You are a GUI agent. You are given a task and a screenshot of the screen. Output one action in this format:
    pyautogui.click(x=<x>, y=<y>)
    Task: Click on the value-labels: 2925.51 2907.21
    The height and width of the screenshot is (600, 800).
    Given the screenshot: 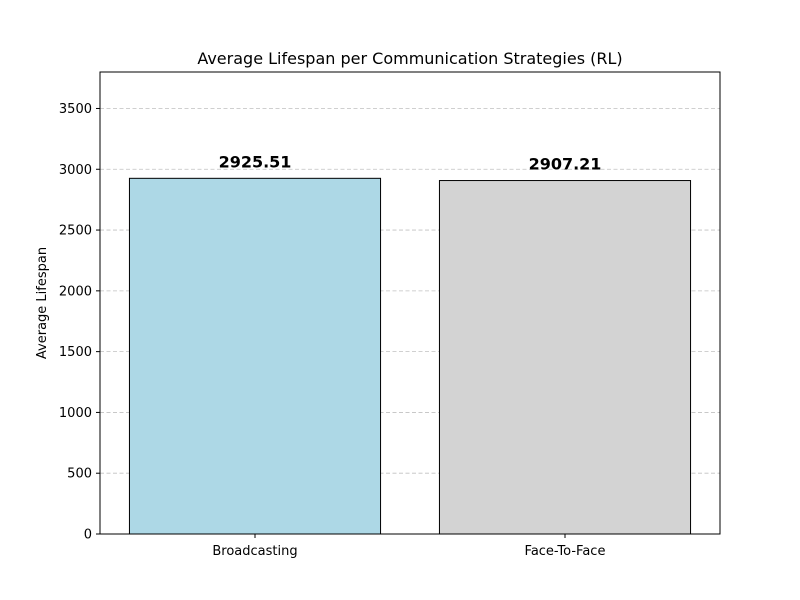 What is the action you would take?
    pyautogui.click(x=410, y=162)
    